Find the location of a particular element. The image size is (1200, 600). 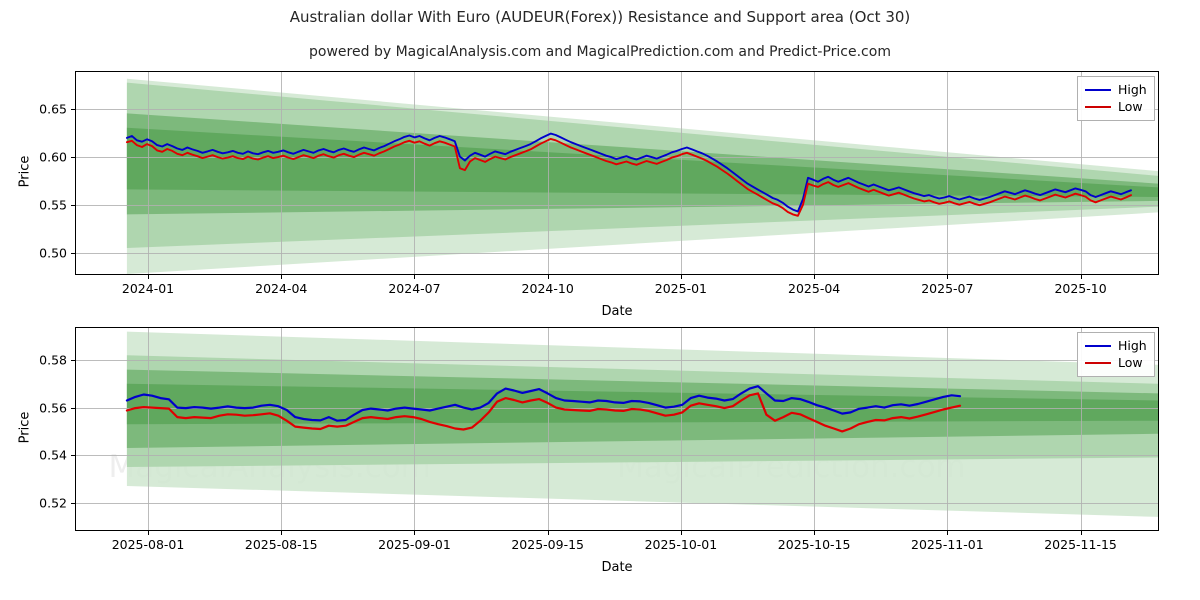

y-tick-label: 0.65 is located at coordinates (53, 109).